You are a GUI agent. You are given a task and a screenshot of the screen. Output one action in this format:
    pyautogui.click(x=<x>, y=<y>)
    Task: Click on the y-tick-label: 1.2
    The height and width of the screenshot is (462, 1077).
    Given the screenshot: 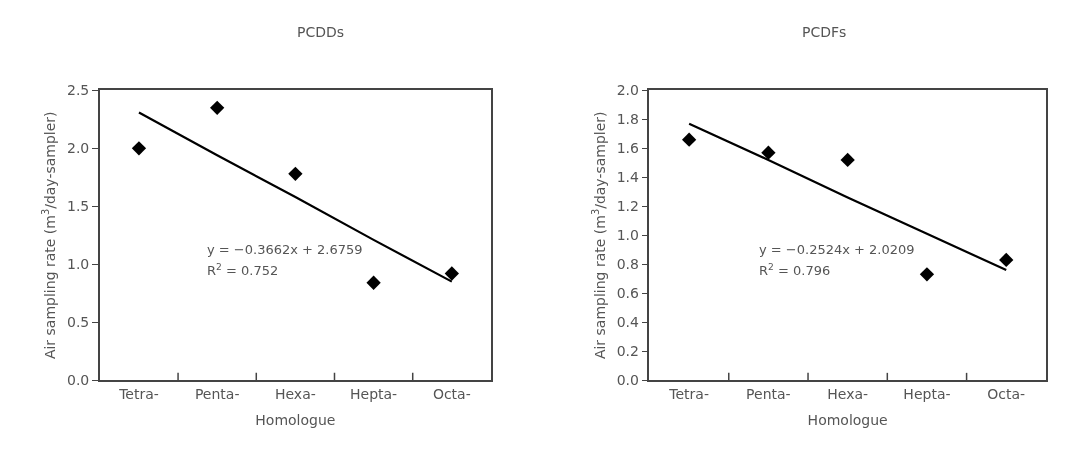 What is the action you would take?
    pyautogui.click(x=627, y=206)
    